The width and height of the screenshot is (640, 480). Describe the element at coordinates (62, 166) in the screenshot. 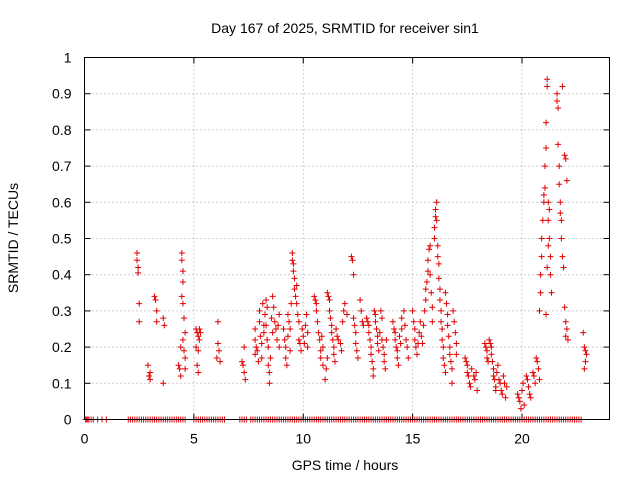

I see `y-tick-label: 0.7` at that location.